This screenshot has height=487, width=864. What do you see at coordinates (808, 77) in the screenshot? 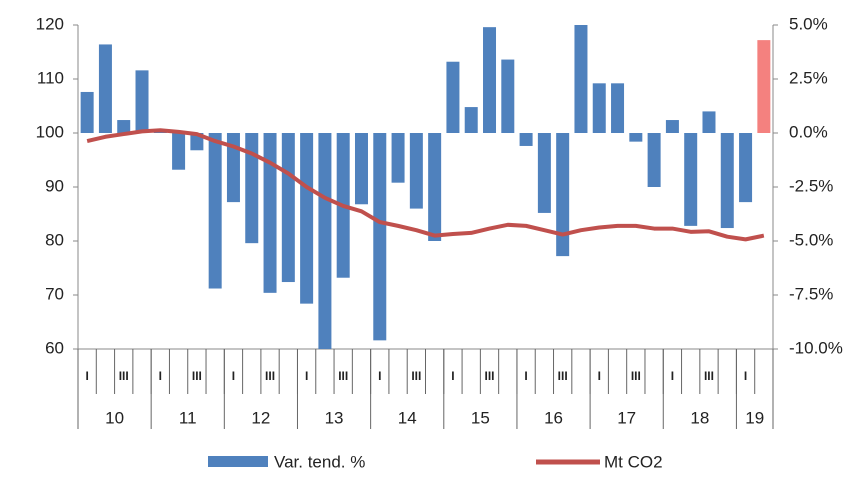
I see `y2-tick-label: 2.5%` at bounding box center [808, 77].